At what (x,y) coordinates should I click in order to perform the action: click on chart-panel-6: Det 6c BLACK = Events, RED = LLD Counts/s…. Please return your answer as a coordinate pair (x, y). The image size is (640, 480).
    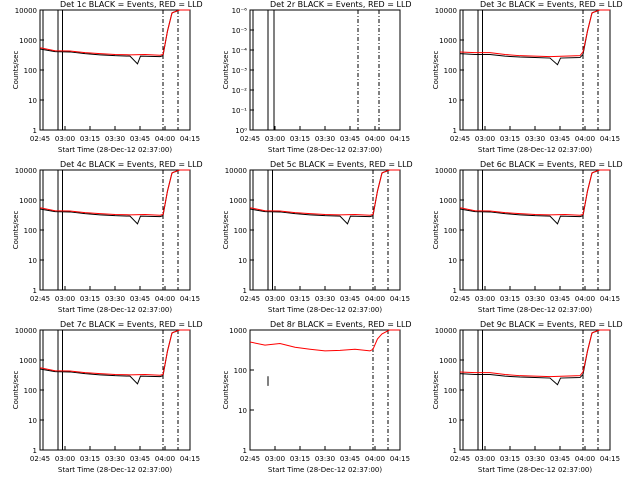
    Looking at the image, I should click on (527, 237).